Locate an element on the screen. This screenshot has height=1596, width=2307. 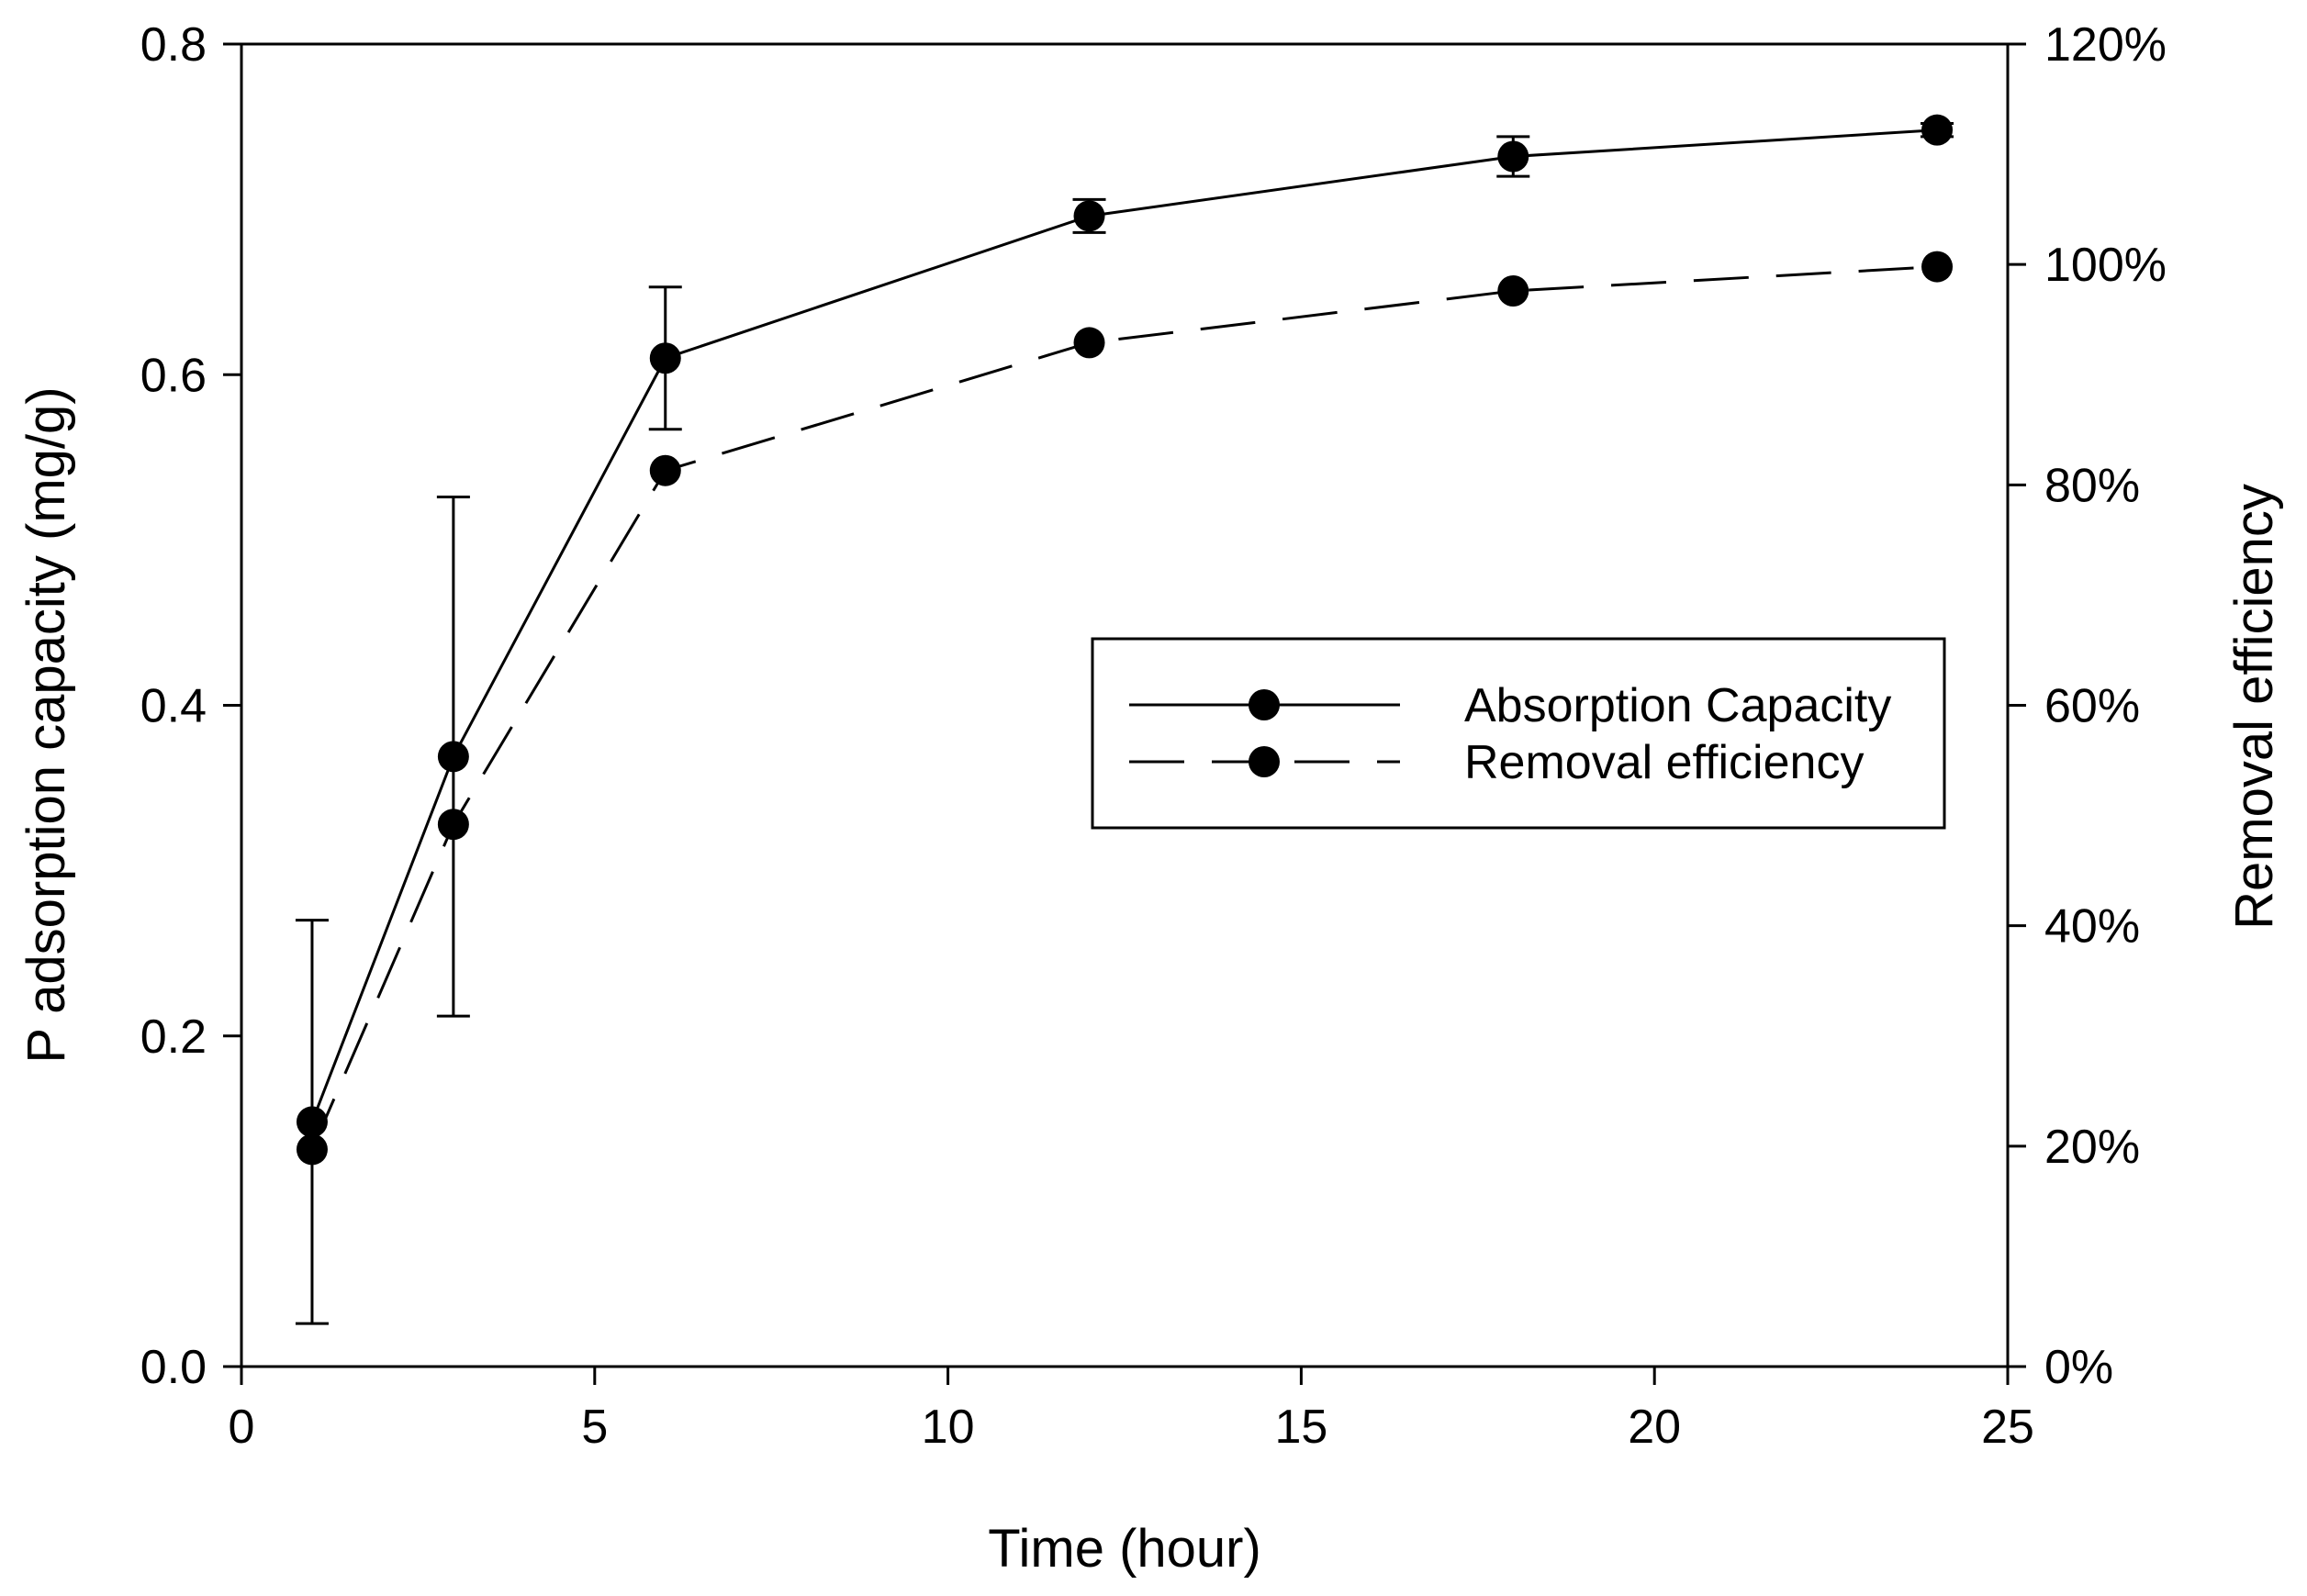
y-tick-label: 0.8 is located at coordinates (173, 45).